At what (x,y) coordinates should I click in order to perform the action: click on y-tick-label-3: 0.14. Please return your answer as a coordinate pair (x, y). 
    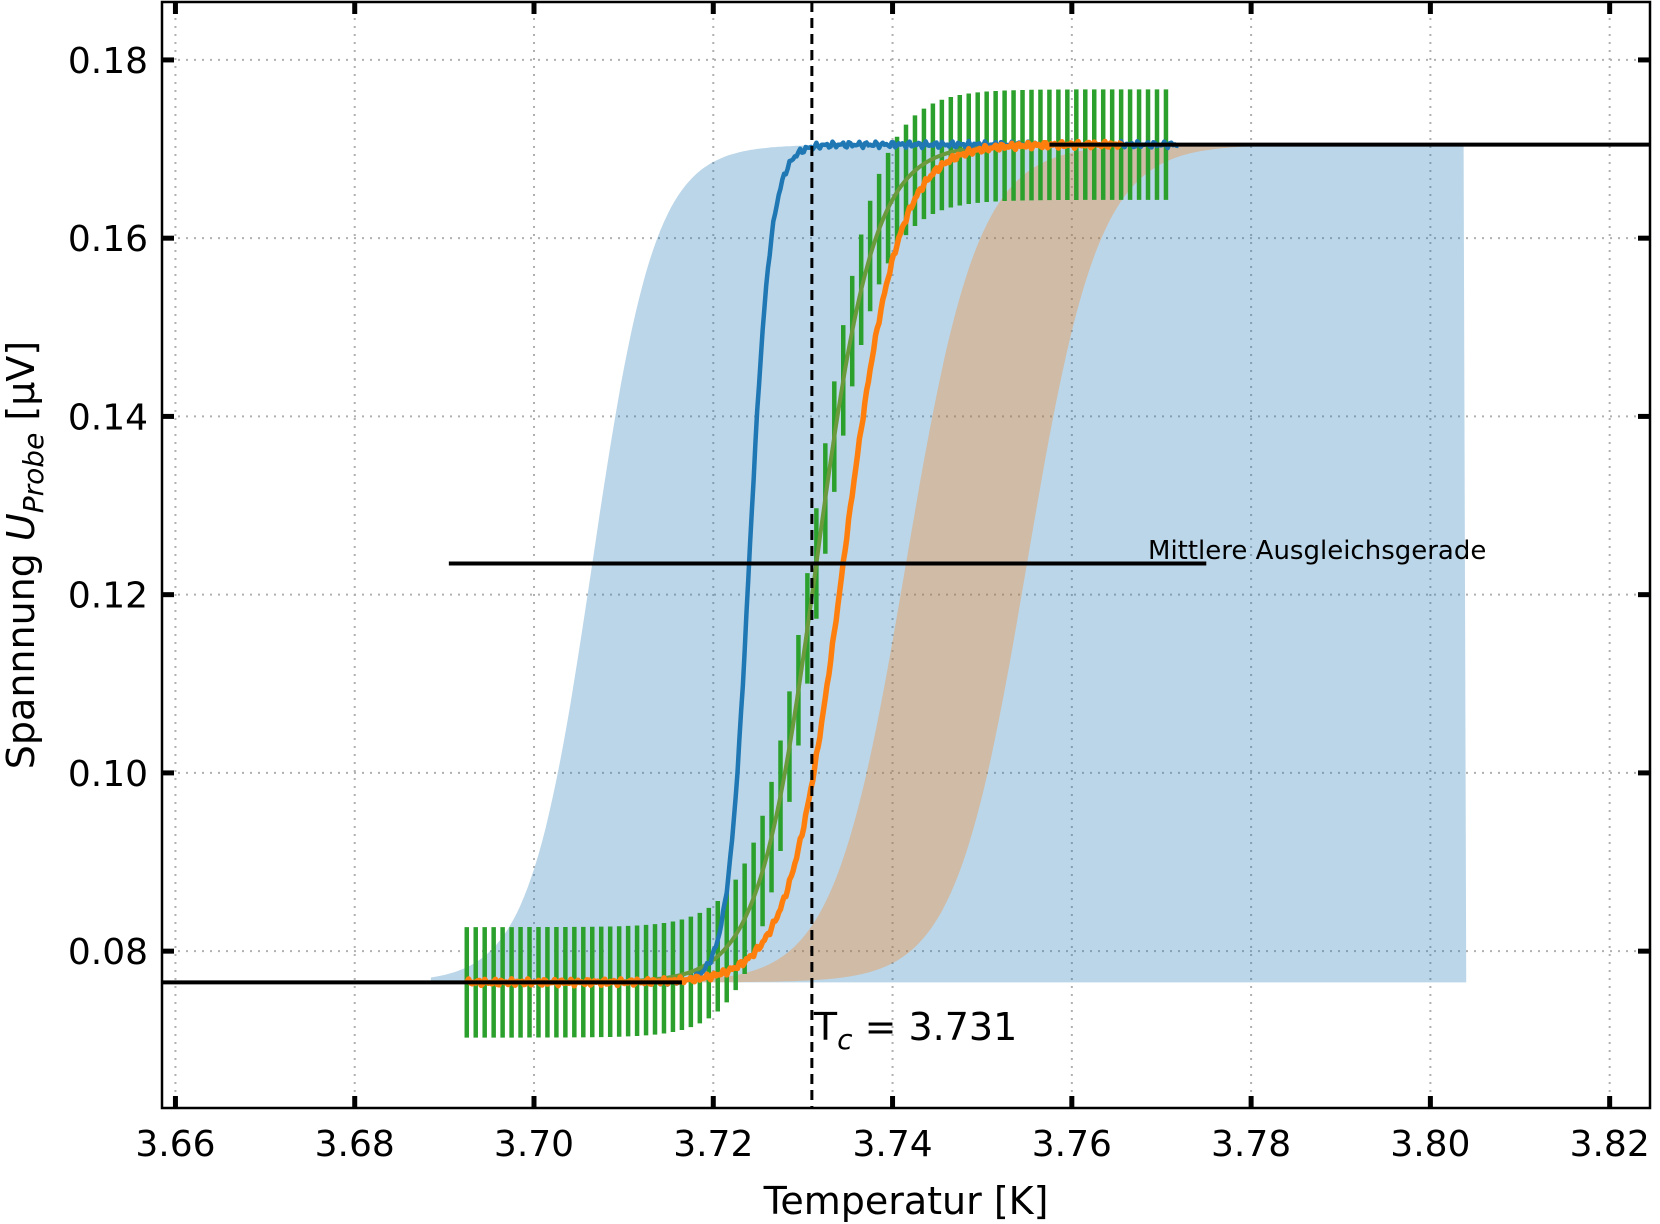
    Looking at the image, I should click on (108, 417).